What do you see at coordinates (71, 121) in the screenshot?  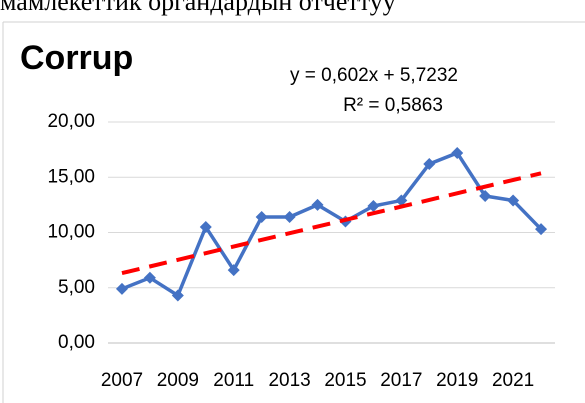 I see `y-tick-label: 20,00` at bounding box center [71, 121].